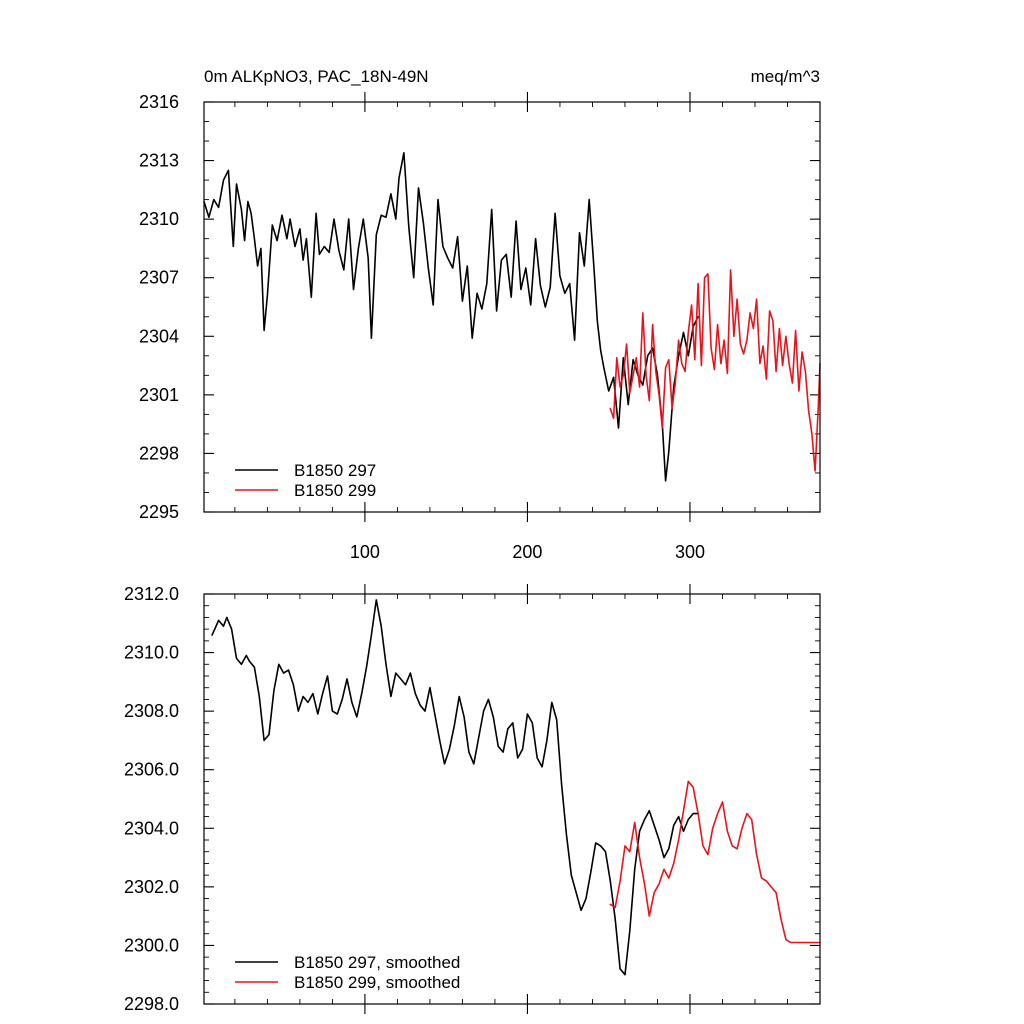  Describe the element at coordinates (335, 490) in the screenshot. I see `top-legend-label-2: B1850 299` at that location.